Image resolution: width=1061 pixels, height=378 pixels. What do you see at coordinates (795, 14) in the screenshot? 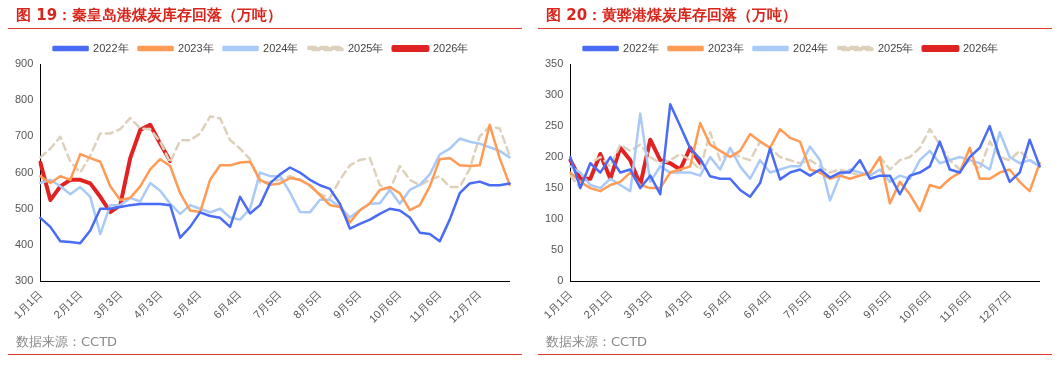
I see `chart-title: 图 20：黄骅港煤炭库存回落（万吨）` at bounding box center [795, 14].